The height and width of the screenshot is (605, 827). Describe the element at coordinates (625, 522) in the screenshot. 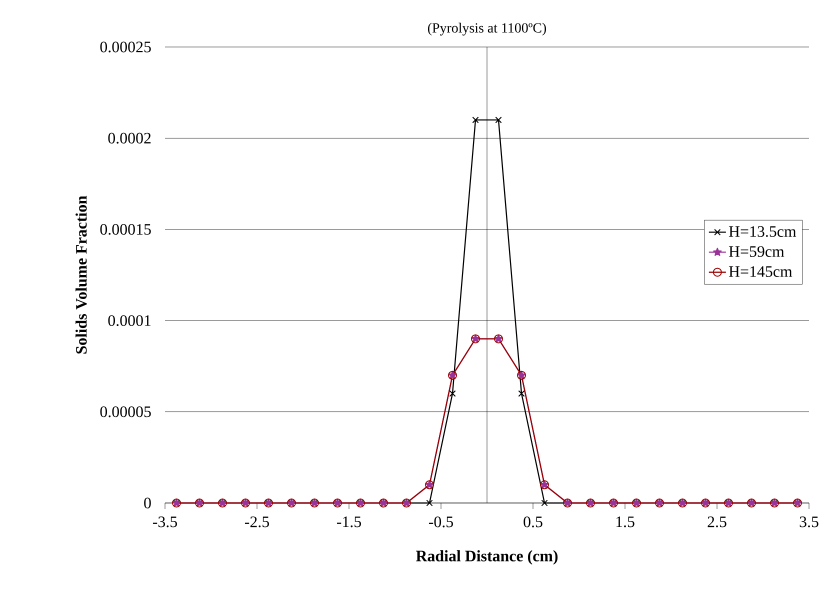

I see `x-tick-label: 1.5` at that location.